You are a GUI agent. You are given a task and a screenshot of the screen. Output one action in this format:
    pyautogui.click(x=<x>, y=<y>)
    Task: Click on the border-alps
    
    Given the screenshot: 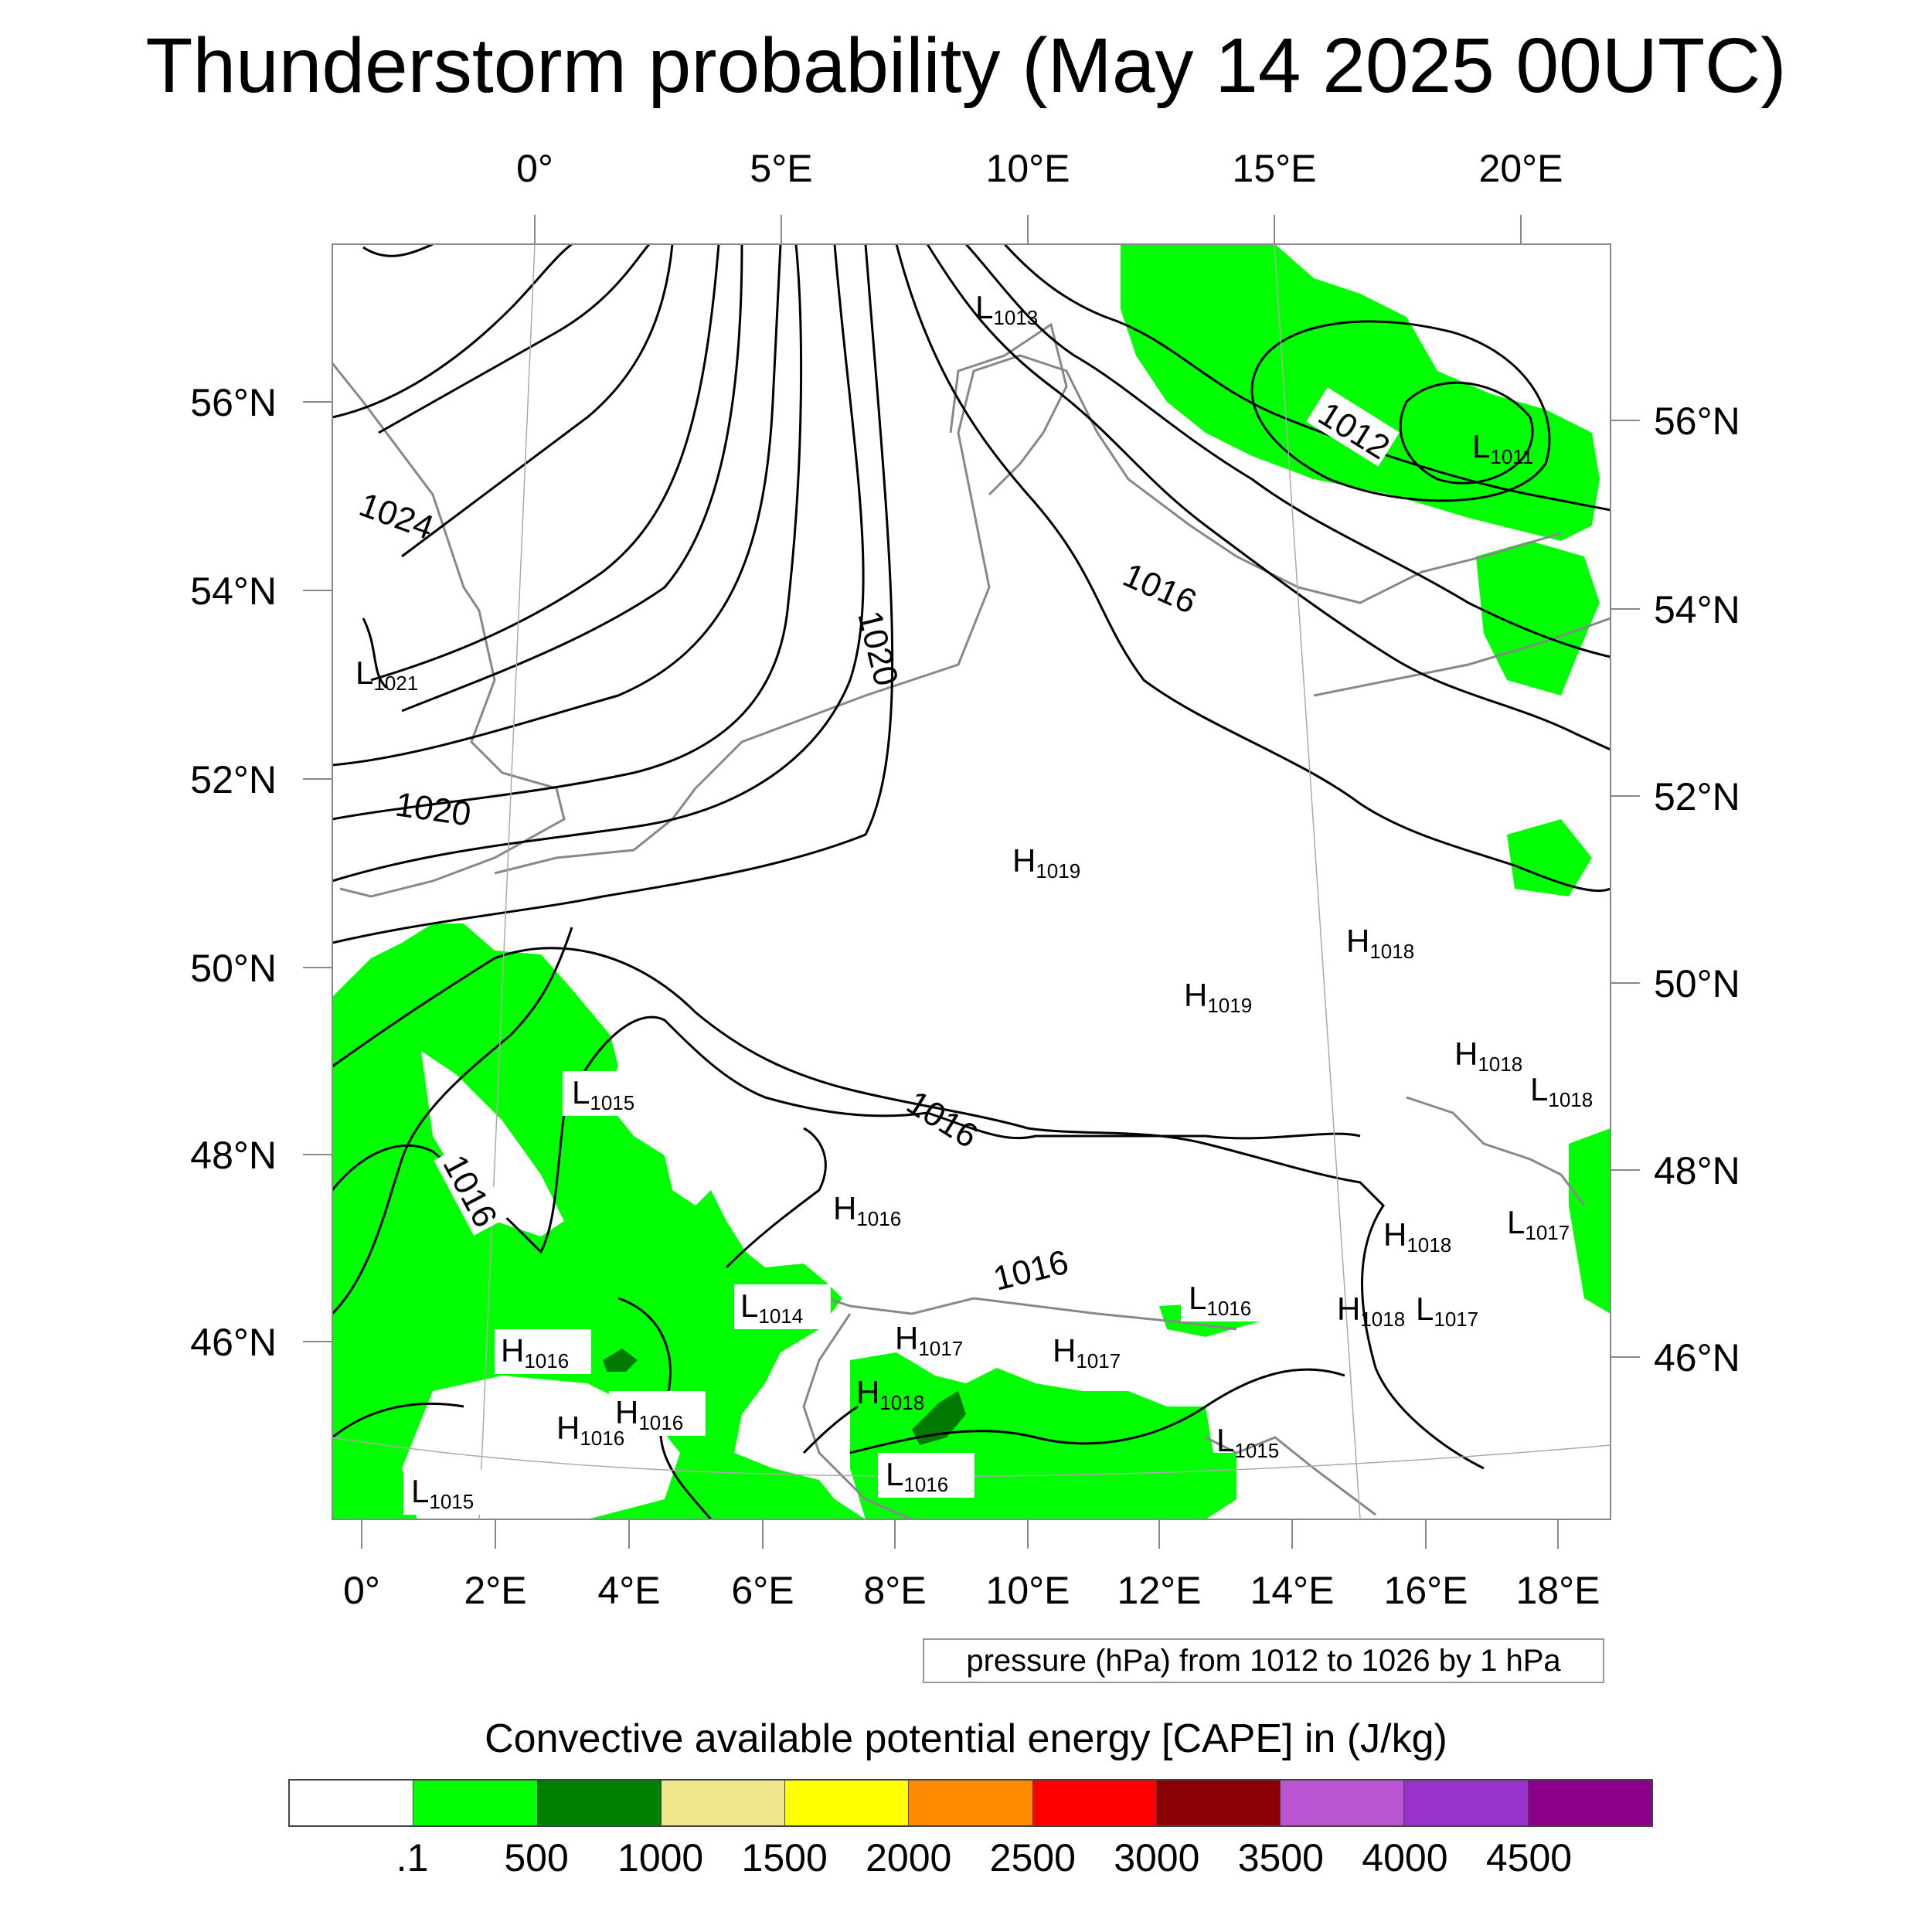 What is the action you would take?
    pyautogui.click(x=1020, y=1310)
    